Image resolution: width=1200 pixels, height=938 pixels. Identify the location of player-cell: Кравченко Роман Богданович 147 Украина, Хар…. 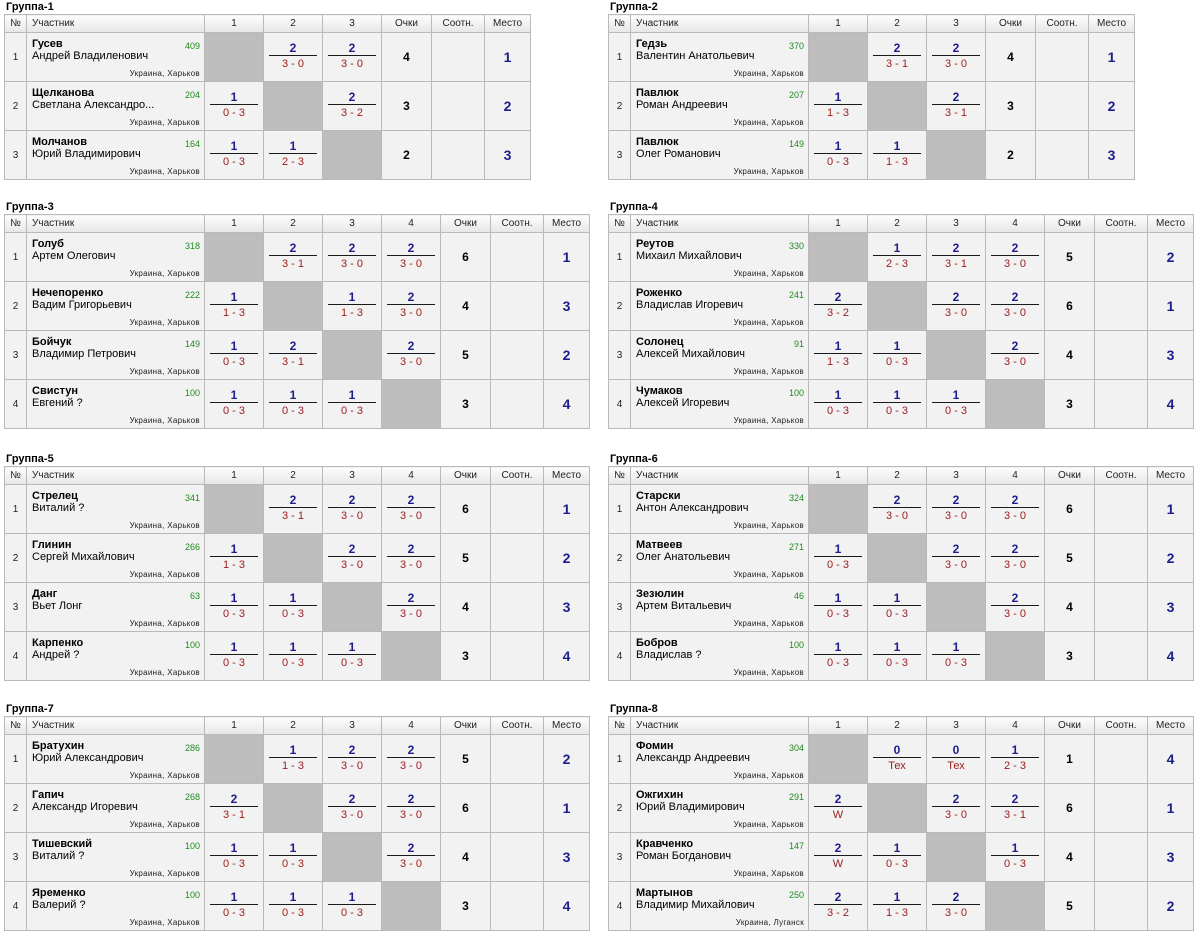
(719, 857).